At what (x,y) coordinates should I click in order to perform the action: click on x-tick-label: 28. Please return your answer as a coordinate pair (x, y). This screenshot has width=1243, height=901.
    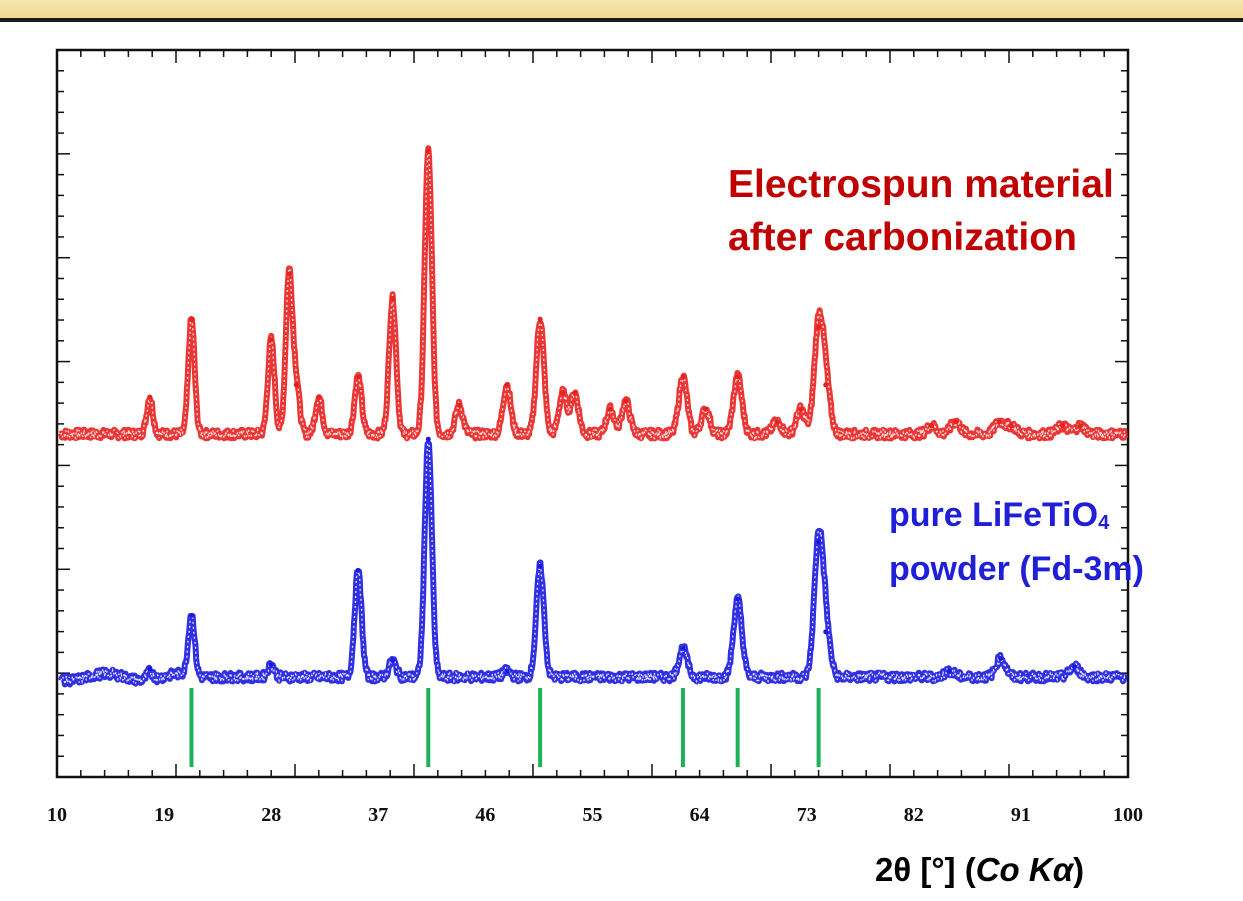
    Looking at the image, I should click on (271, 815).